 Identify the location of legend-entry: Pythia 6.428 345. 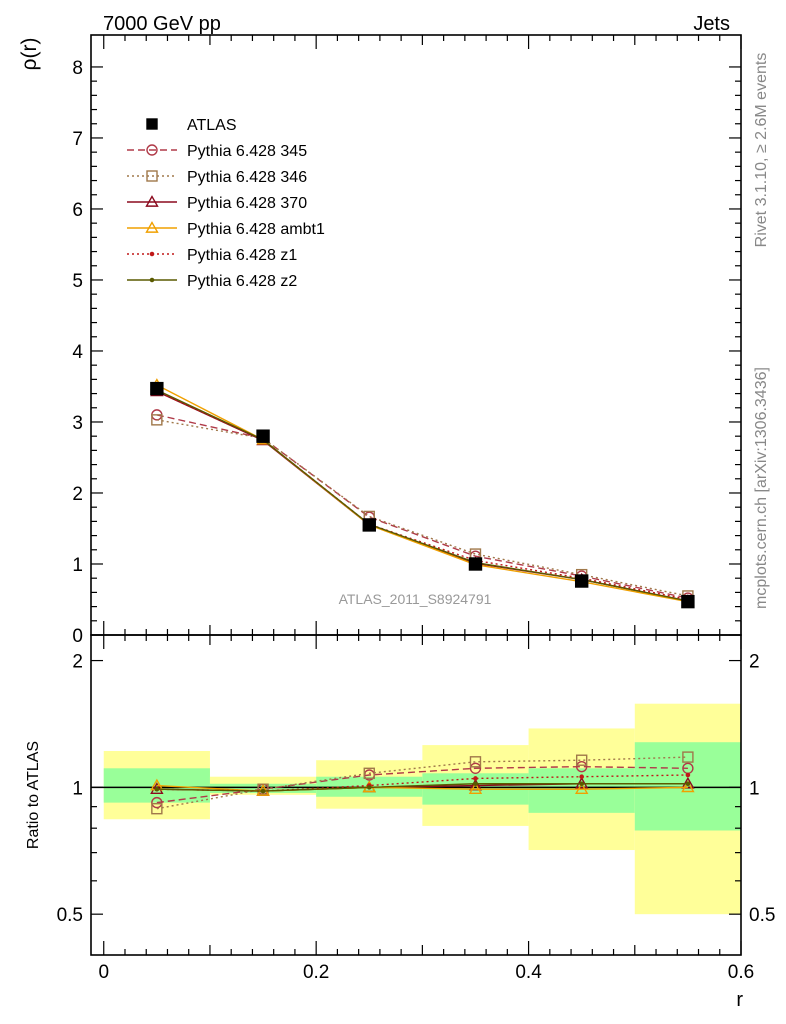
(217, 151).